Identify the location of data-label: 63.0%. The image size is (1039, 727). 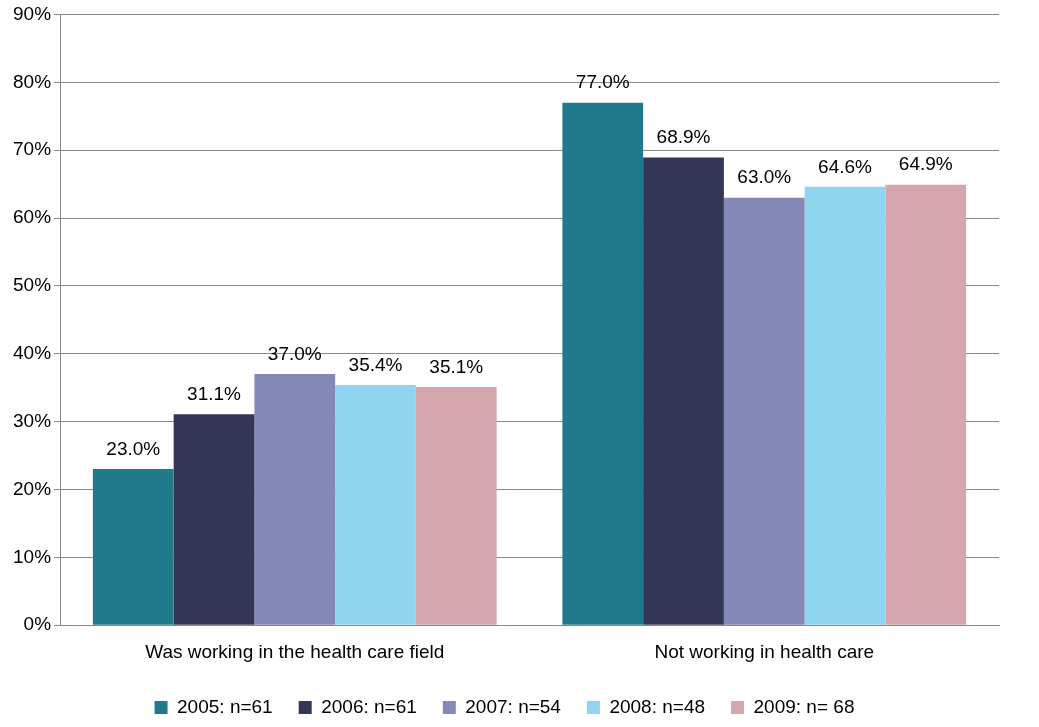
(764, 177).